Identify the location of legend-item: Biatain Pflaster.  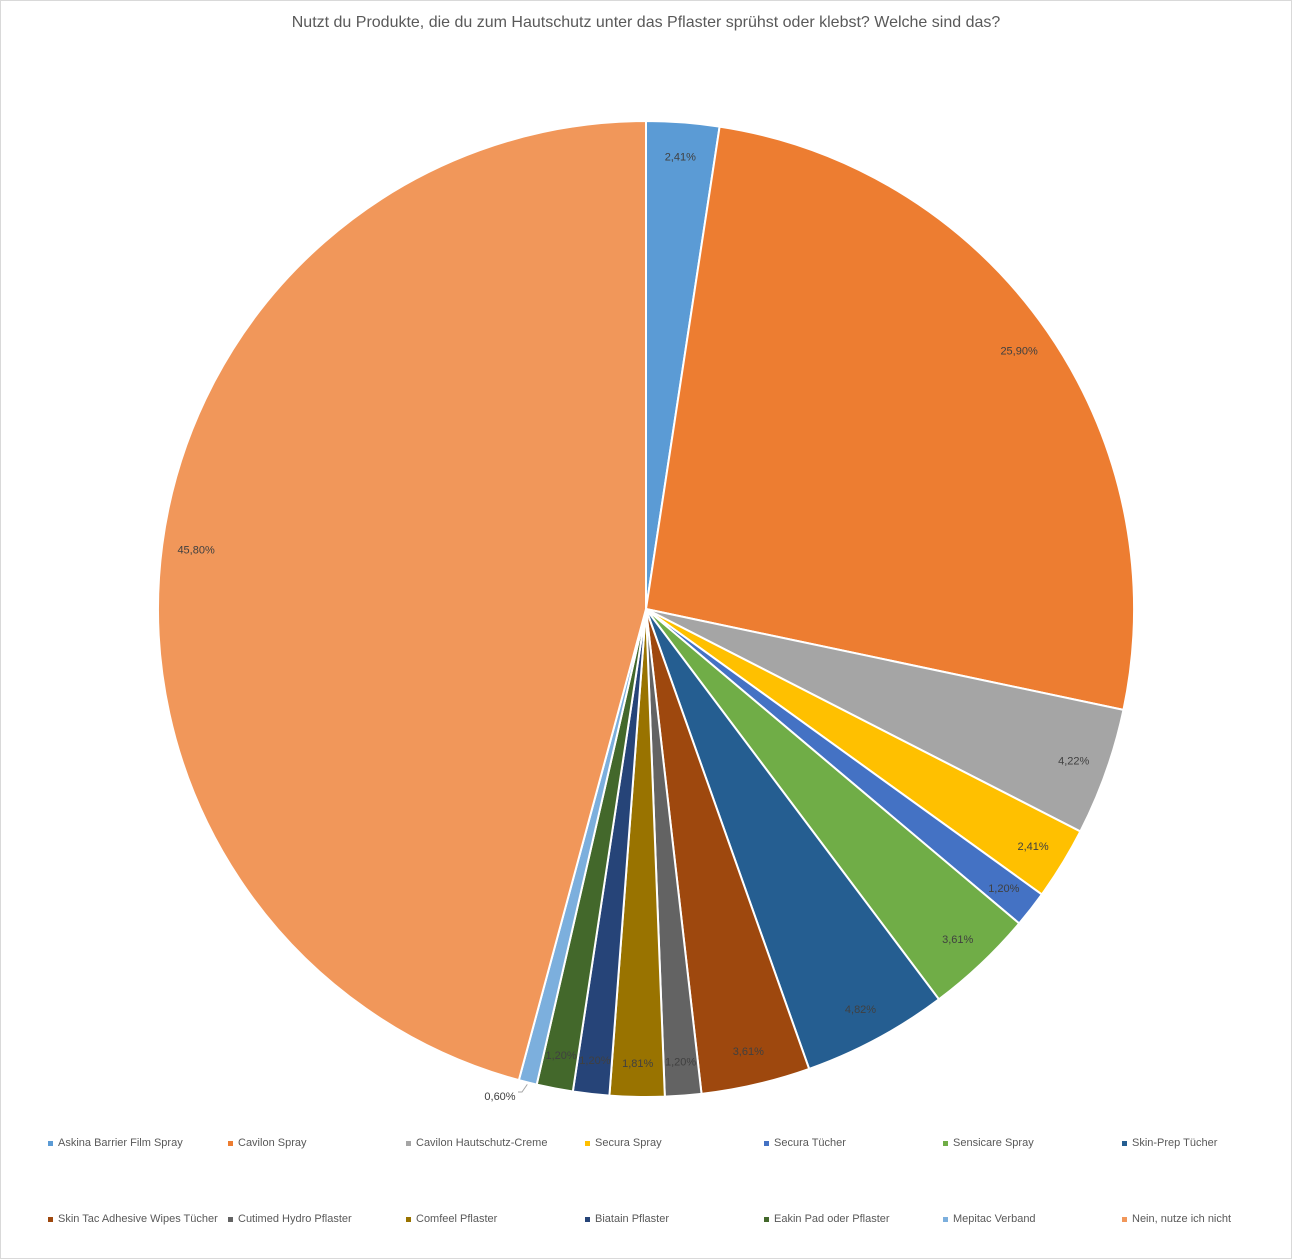
(627, 1219).